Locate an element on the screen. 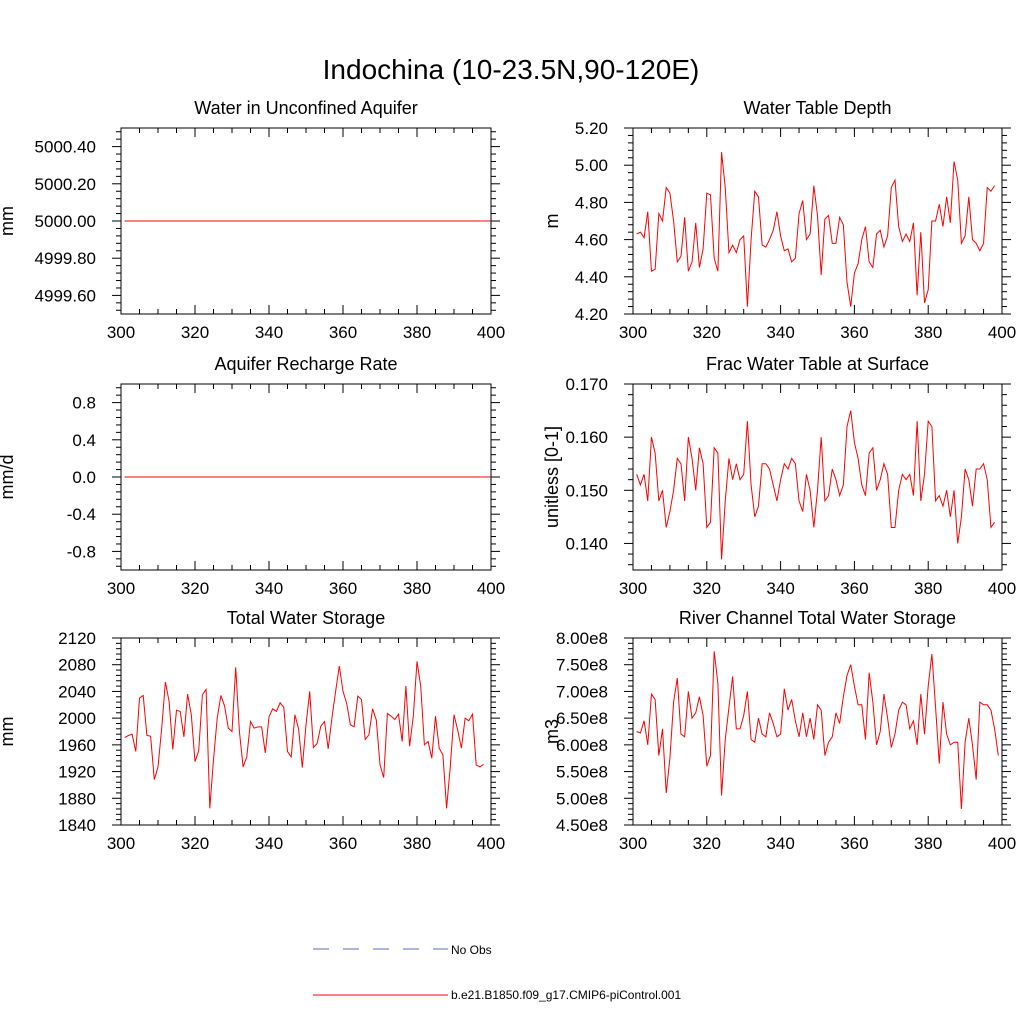  panel-title: Water in Unconfined Aquifer is located at coordinates (305, 108).